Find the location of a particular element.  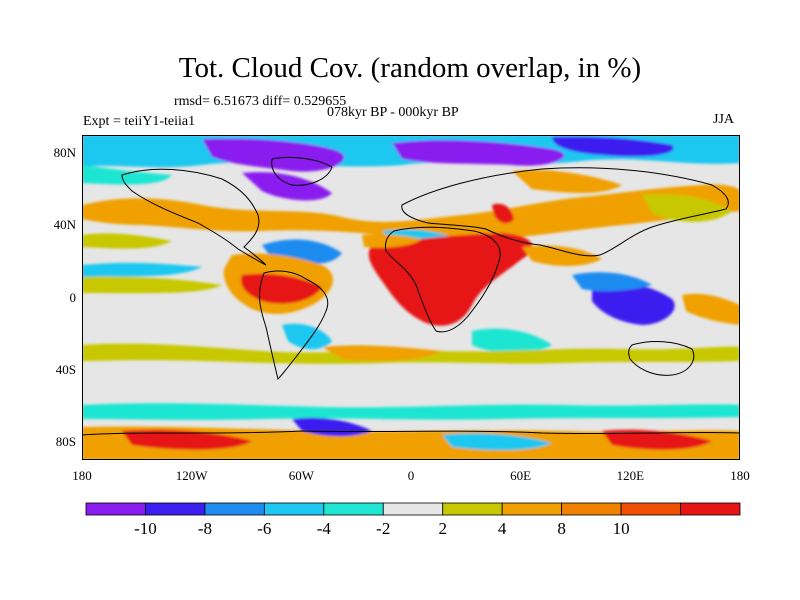

colorbar-label: 10 is located at coordinates (621, 528).